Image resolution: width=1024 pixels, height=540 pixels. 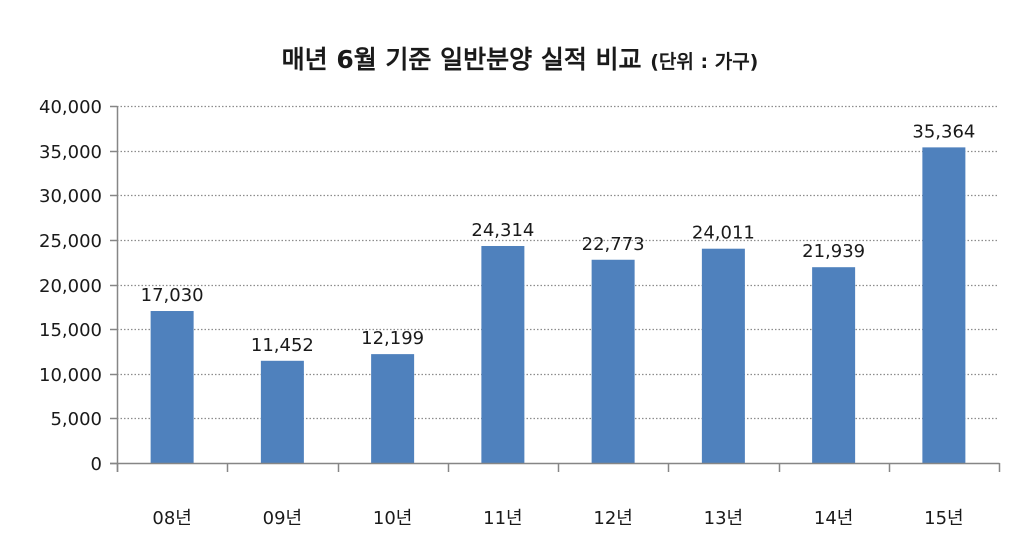 What do you see at coordinates (704, 62) in the screenshot?
I see `chart-title-unit: (단위 : 가구)` at bounding box center [704, 62].